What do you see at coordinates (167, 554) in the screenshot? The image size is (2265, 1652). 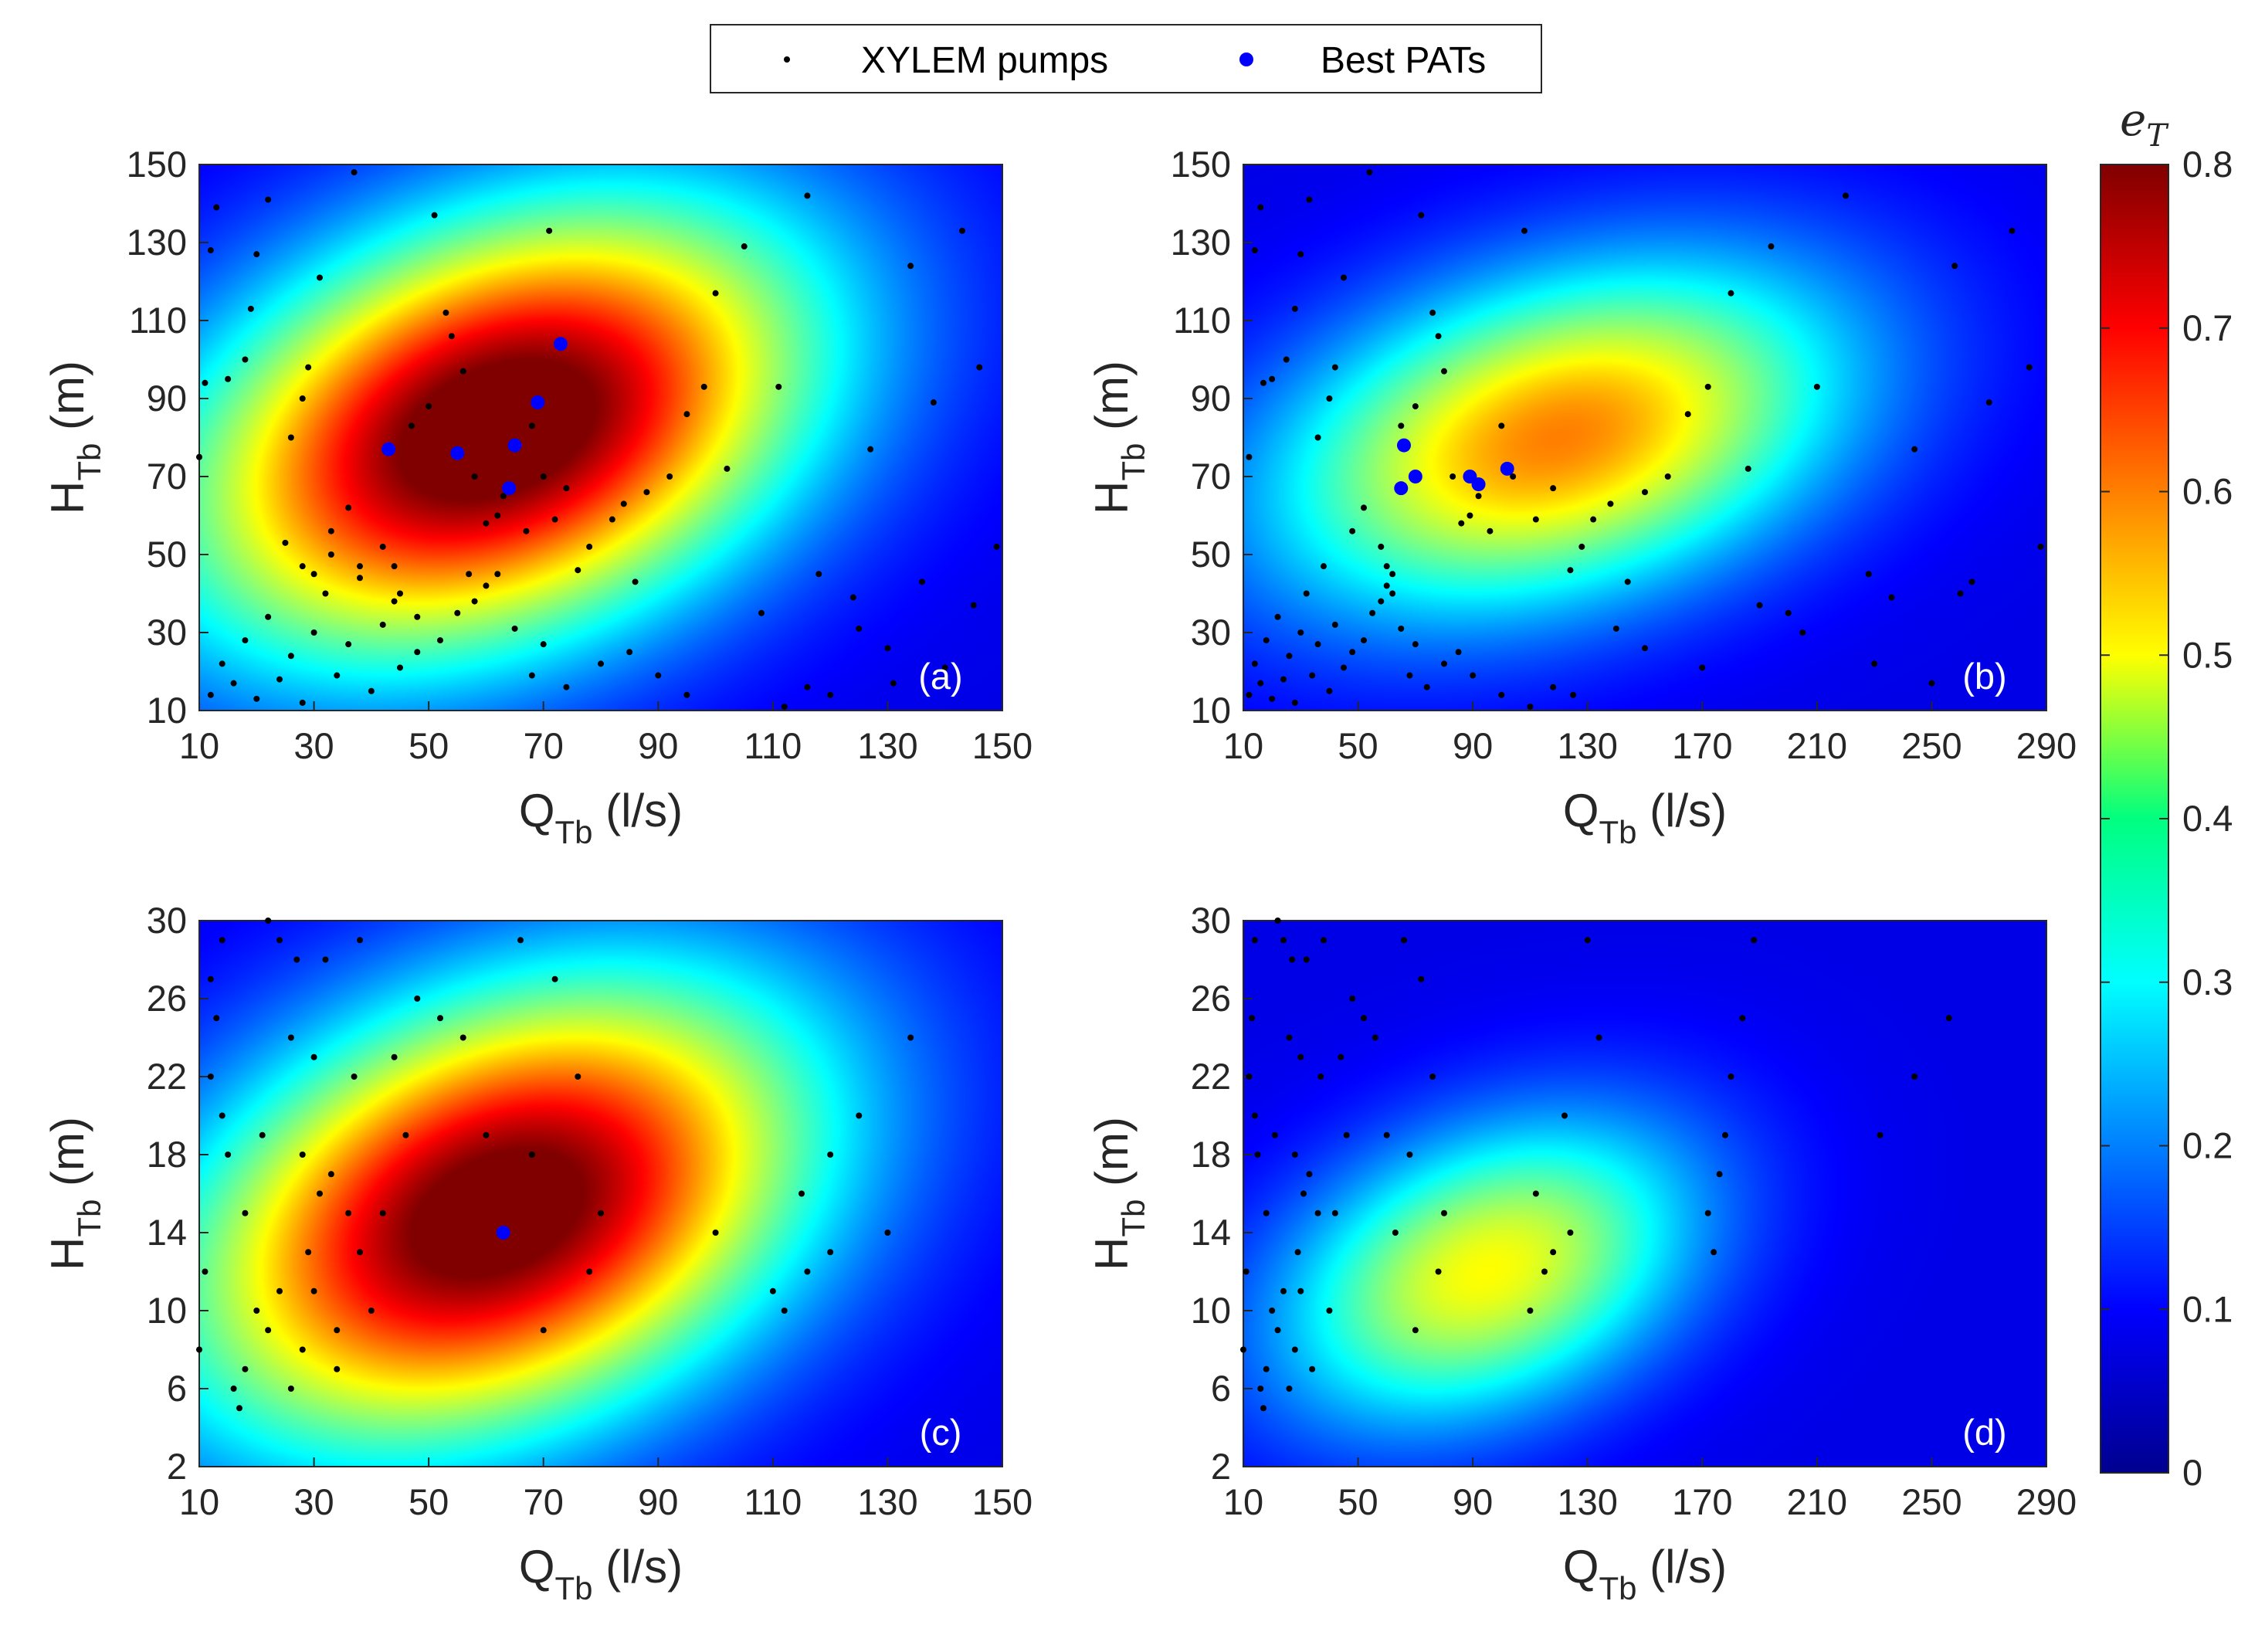 I see `y-tick-label: 50` at bounding box center [167, 554].